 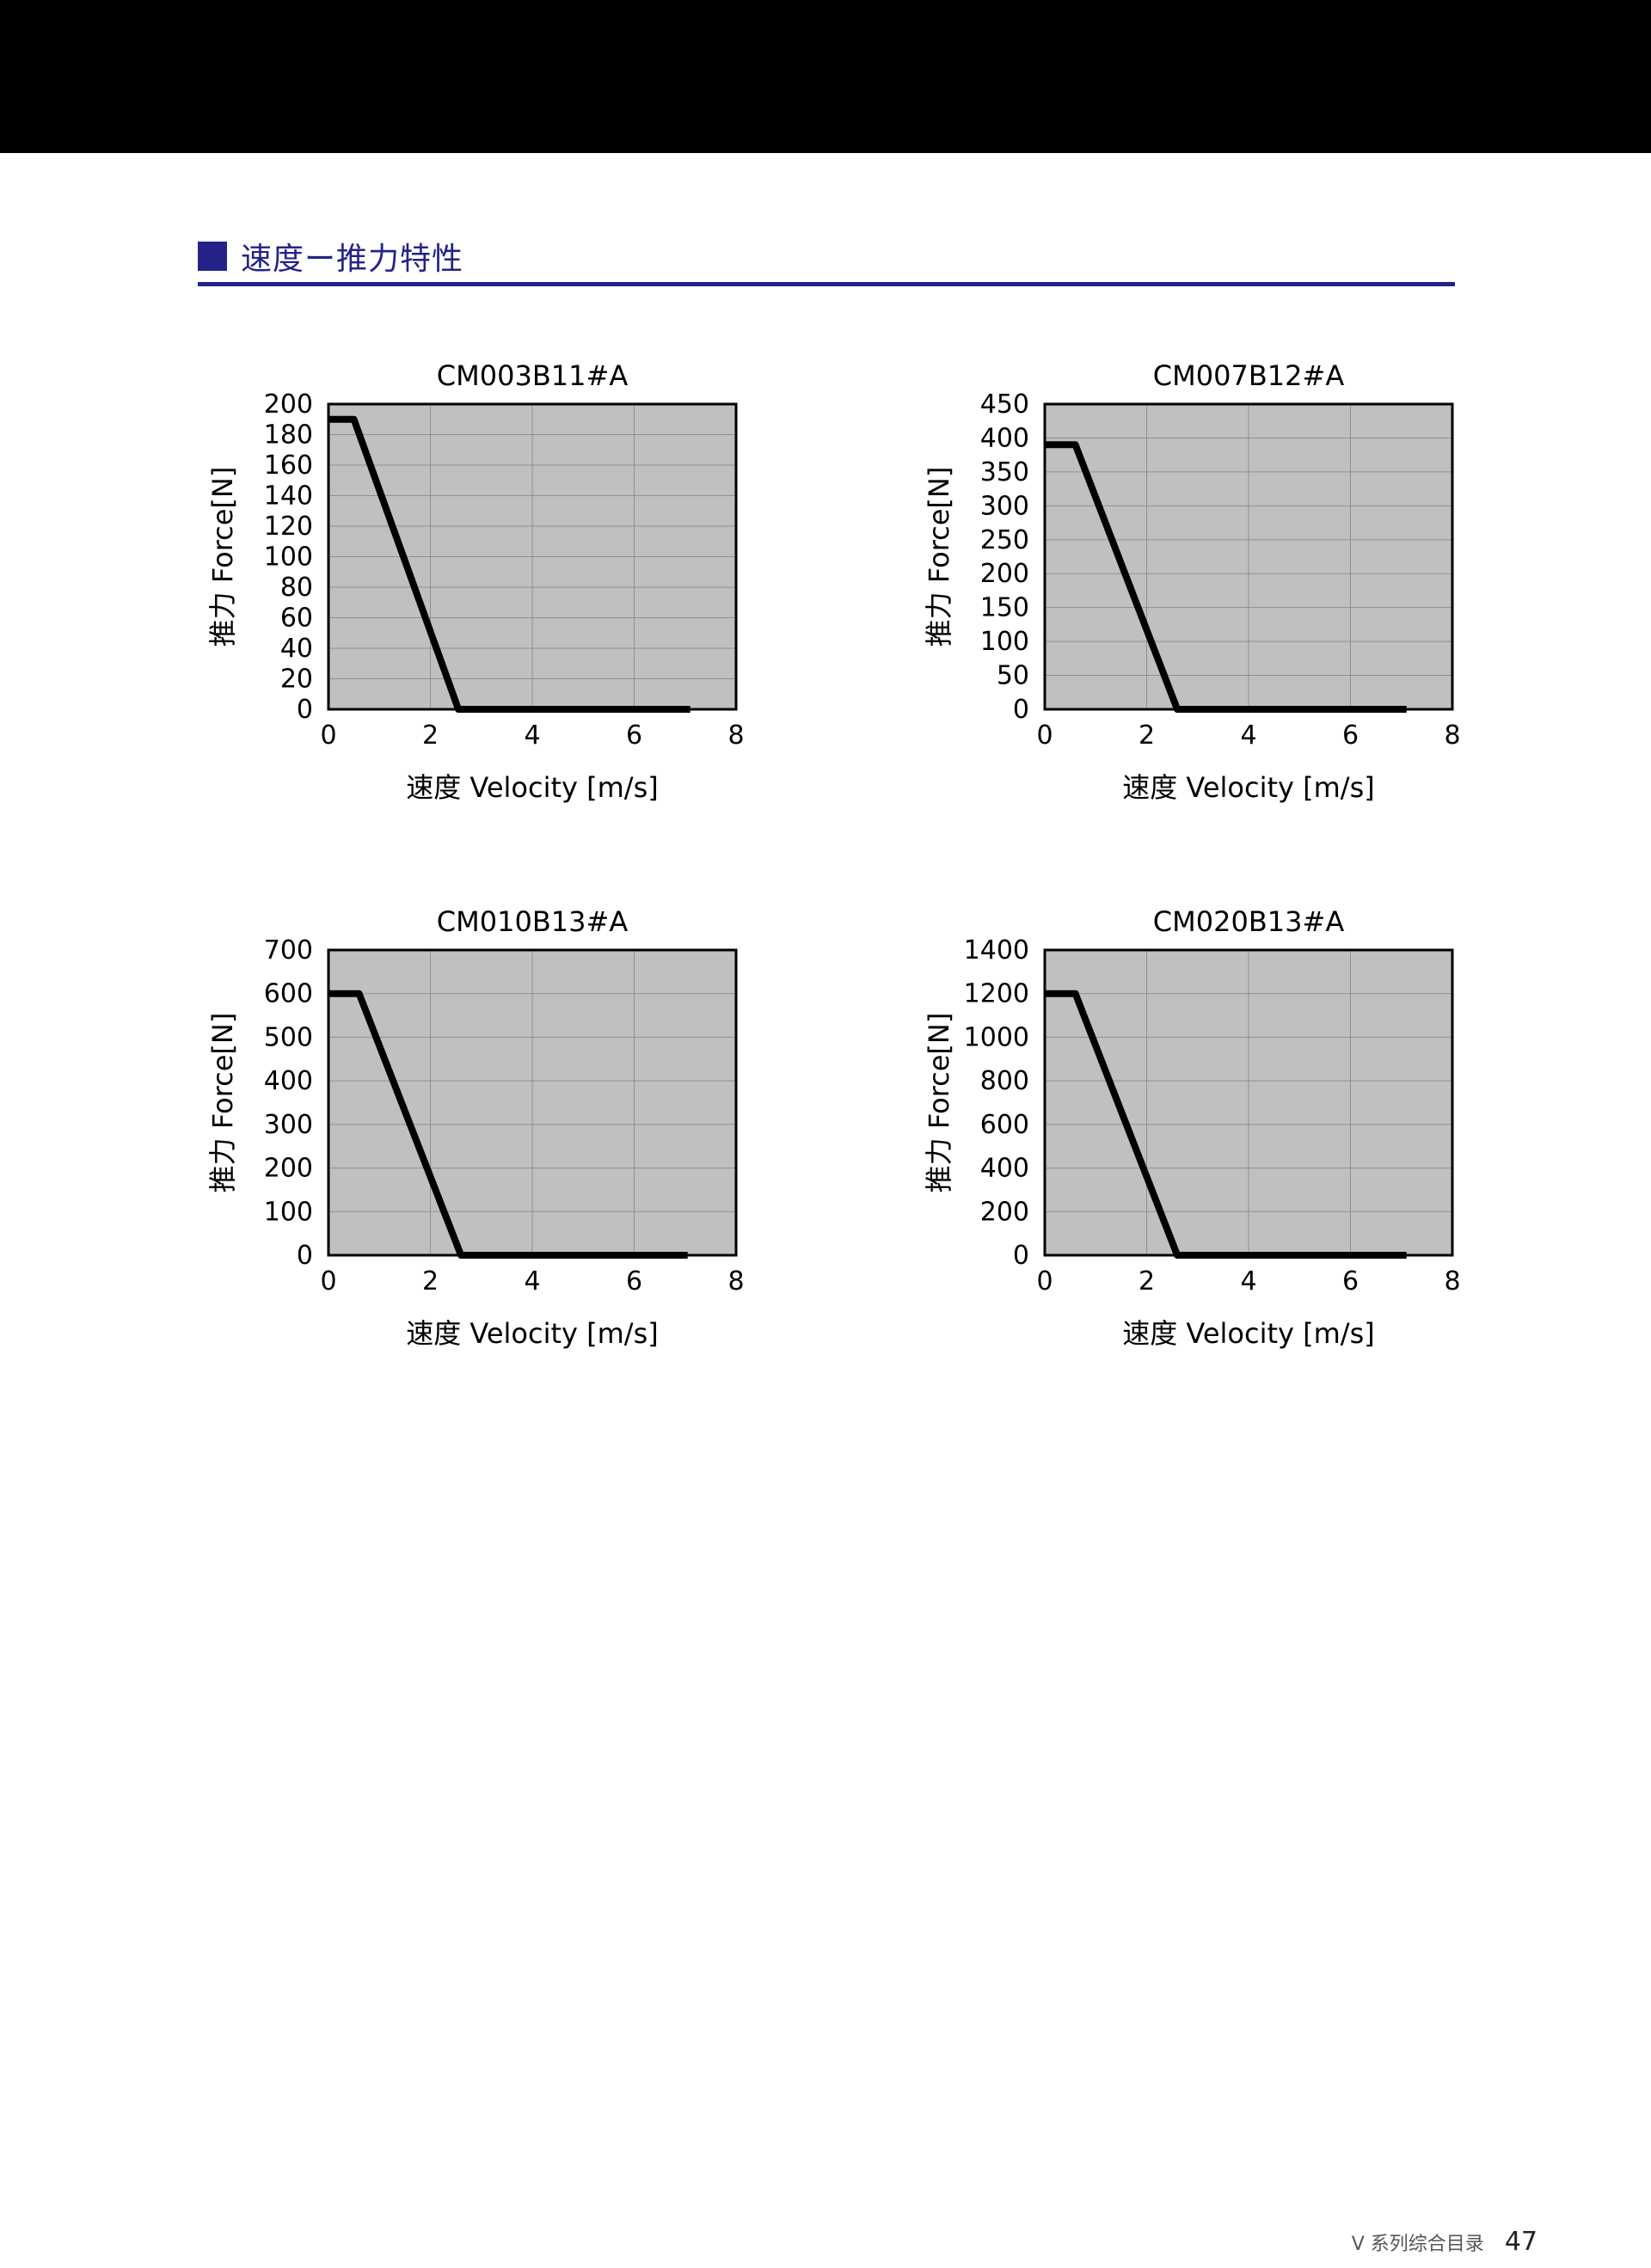 I want to click on y-tick-label: 250, so click(x=1004, y=540).